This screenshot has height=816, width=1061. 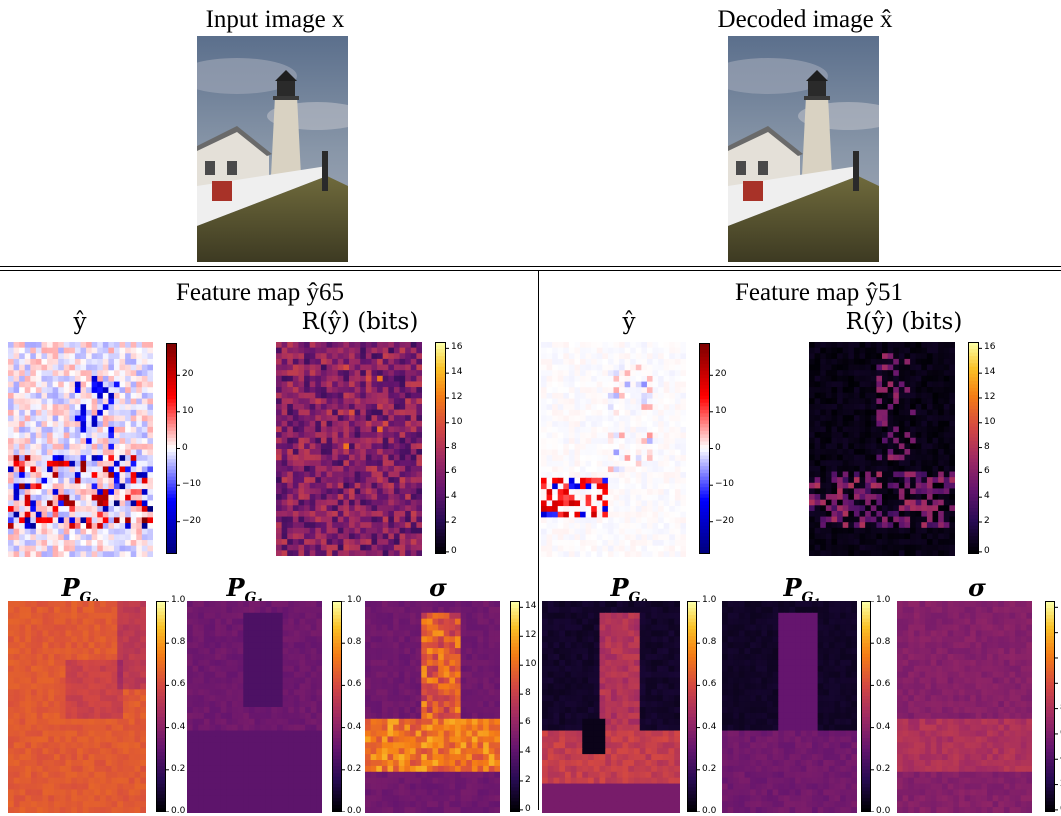 I want to click on colorbar-tick-label: 0.4, so click(x=178, y=727).